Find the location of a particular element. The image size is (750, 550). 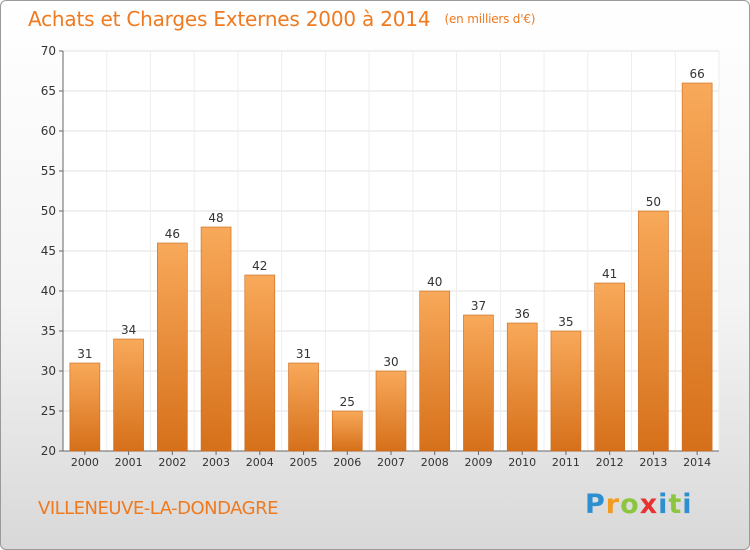

bar-2014 is located at coordinates (697, 267).